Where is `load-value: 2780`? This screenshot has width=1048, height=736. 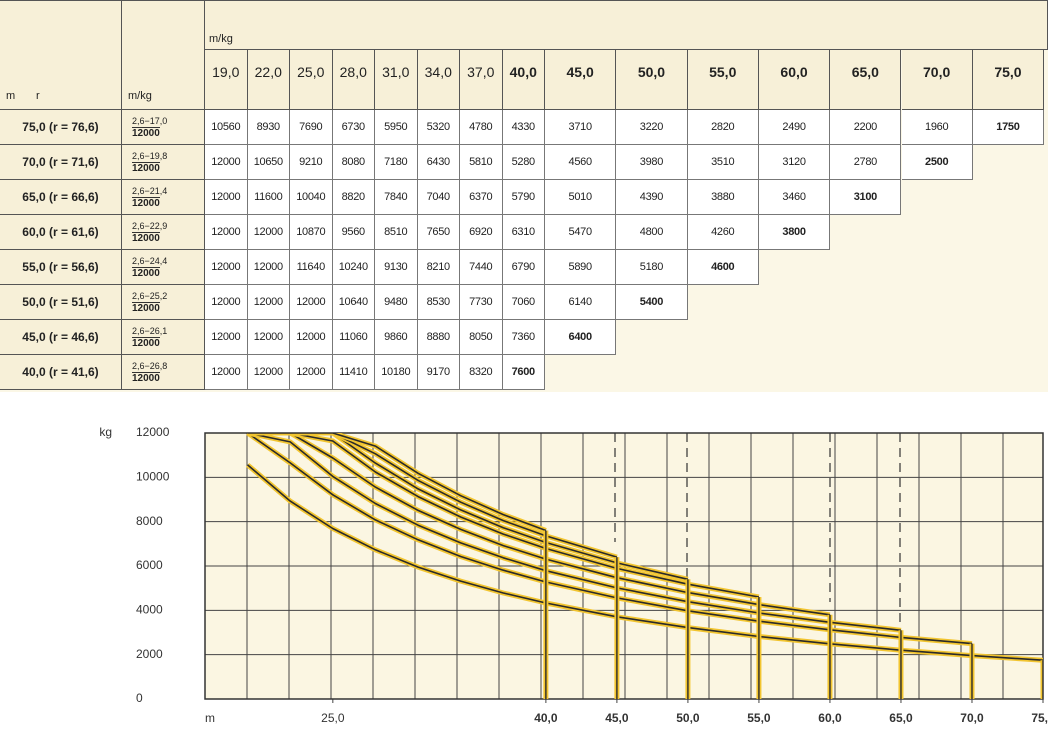 load-value: 2780 is located at coordinates (866, 162).